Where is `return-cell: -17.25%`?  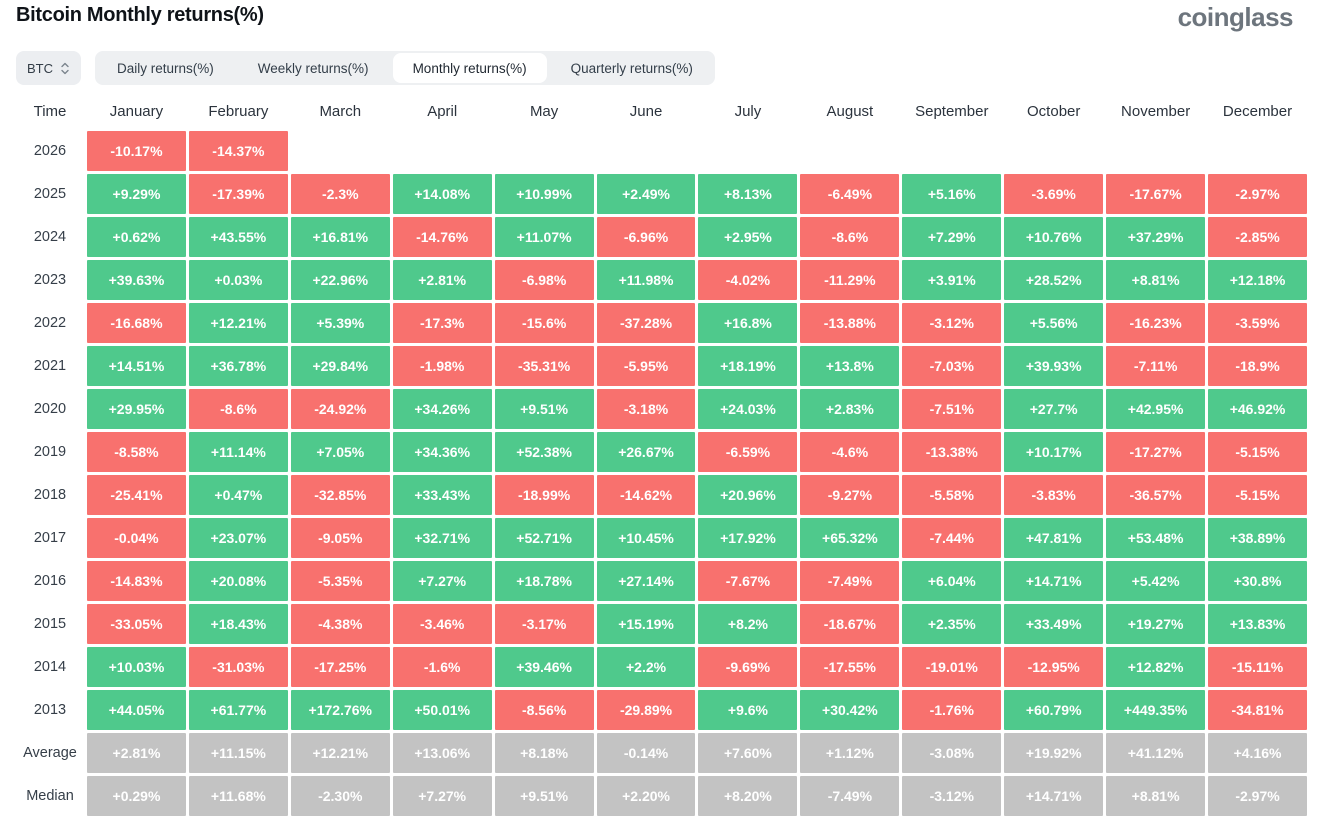
return-cell: -17.25% is located at coordinates (340, 667).